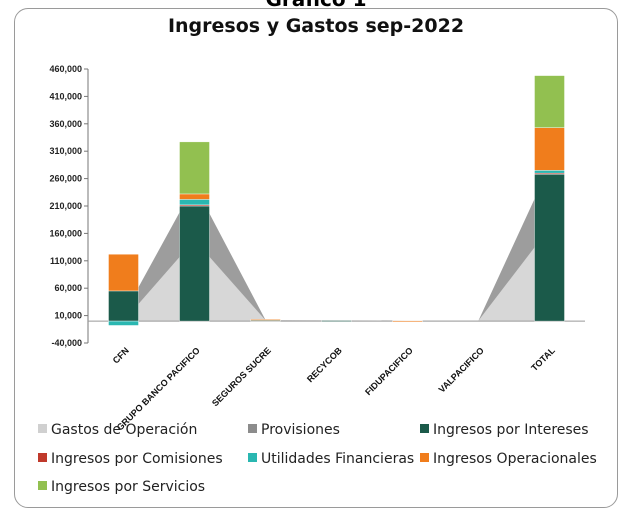 The width and height of the screenshot is (632, 512). What do you see at coordinates (158, 388) in the screenshot?
I see `x-tick-label: GRUPO BANCO PACIFICO` at bounding box center [158, 388].